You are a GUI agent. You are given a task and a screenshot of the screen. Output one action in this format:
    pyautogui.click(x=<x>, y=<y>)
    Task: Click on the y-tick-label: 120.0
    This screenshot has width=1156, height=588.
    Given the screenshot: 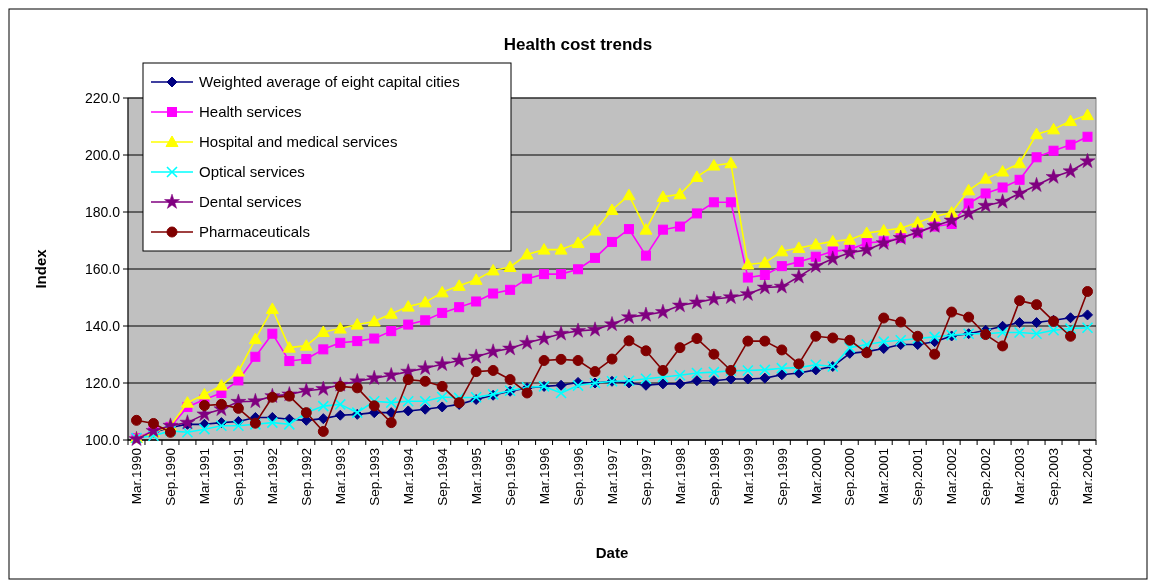 What is the action you would take?
    pyautogui.click(x=102, y=382)
    